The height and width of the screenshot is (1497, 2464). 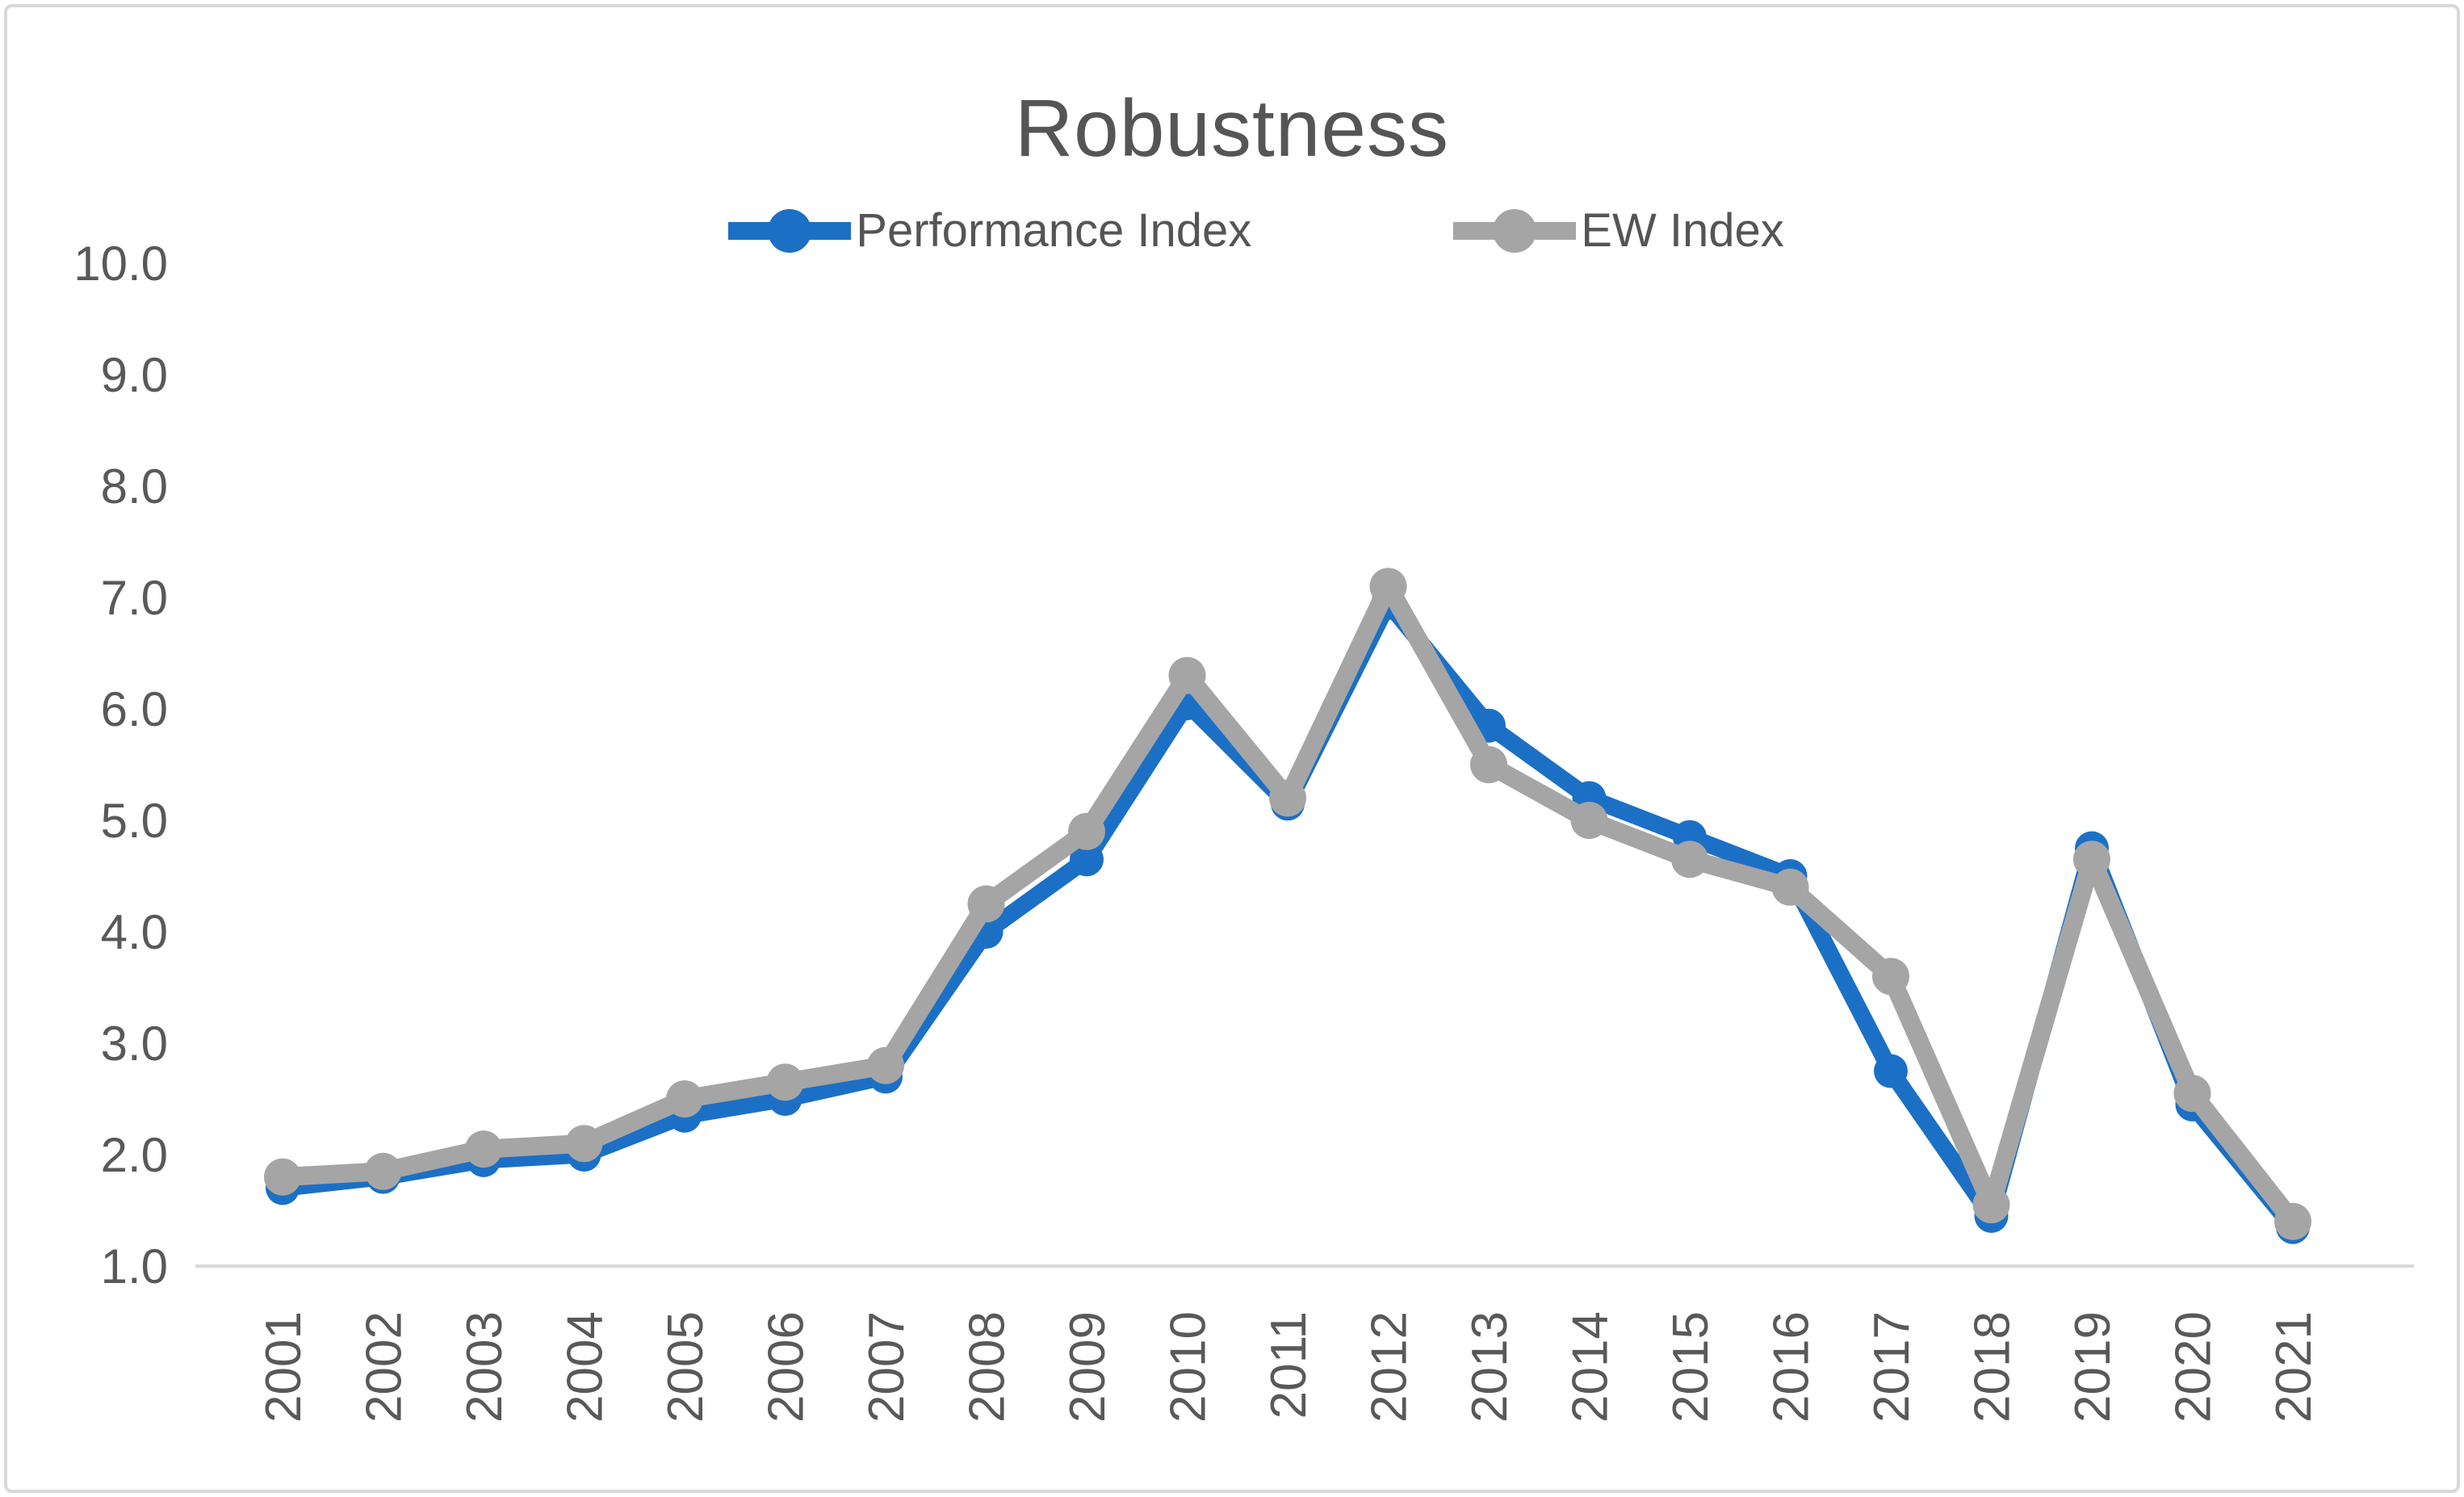 What do you see at coordinates (134, 821) in the screenshot?
I see `y-tick-label: 5.0` at bounding box center [134, 821].